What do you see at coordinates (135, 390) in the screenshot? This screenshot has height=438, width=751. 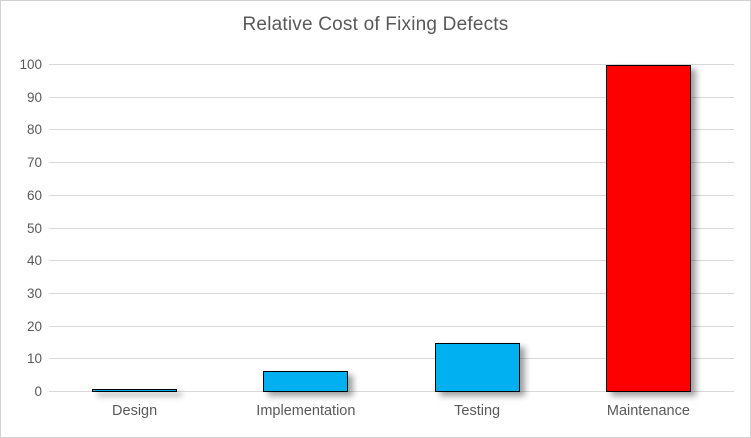 I see `bar-design` at bounding box center [135, 390].